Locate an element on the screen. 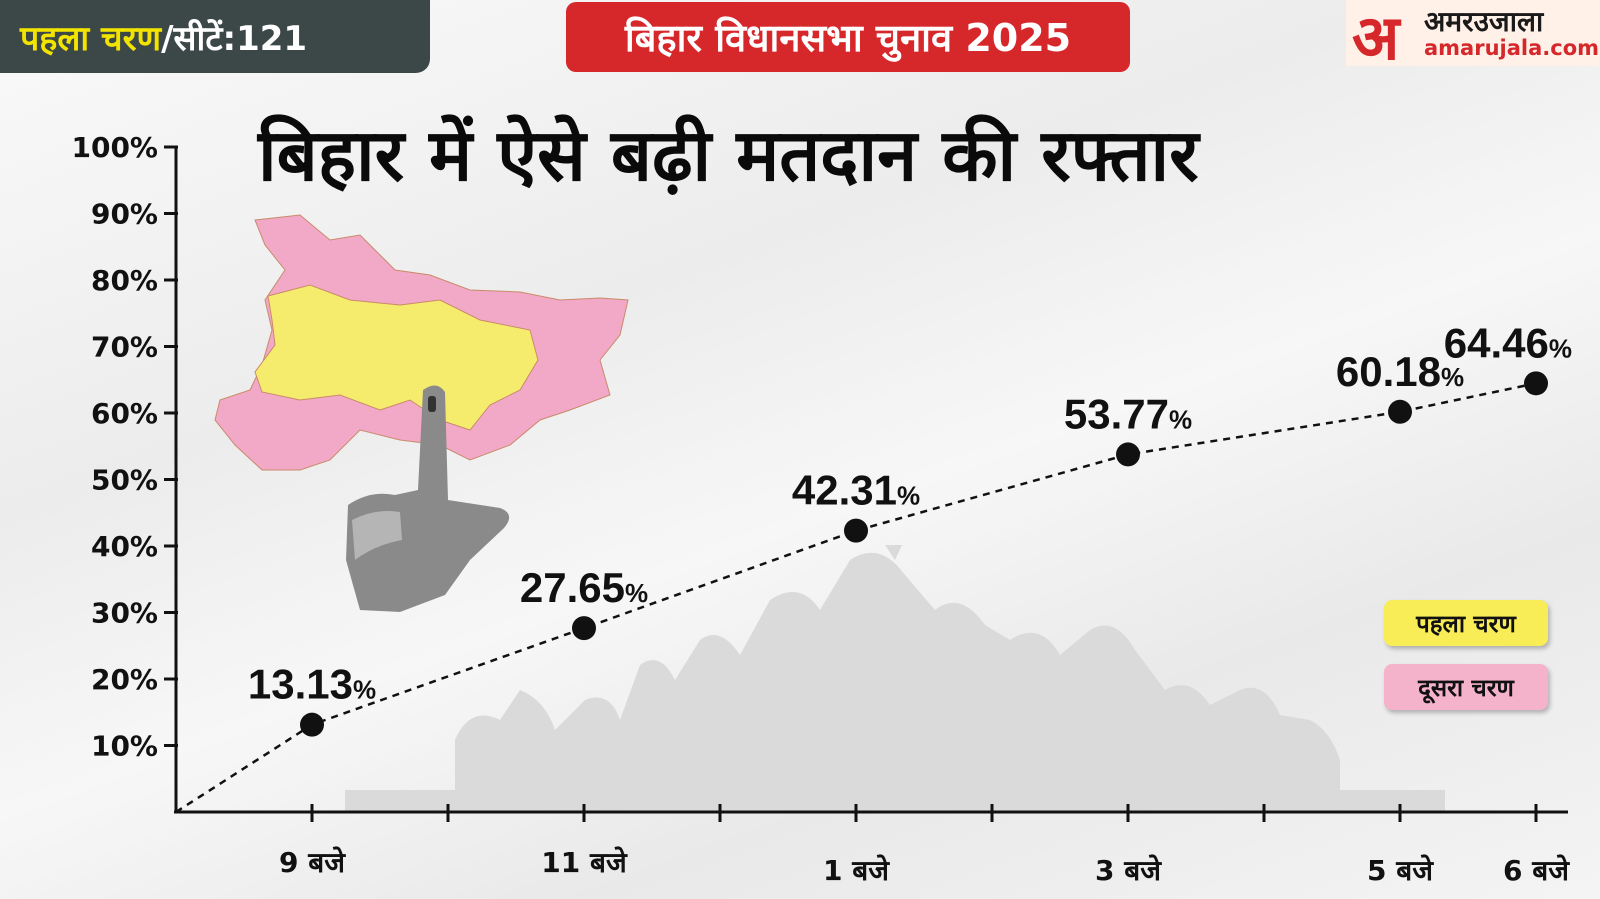 Image resolution: width=1600 pixels, height=899 pixels. y-tick-label: 10% is located at coordinates (124, 746).